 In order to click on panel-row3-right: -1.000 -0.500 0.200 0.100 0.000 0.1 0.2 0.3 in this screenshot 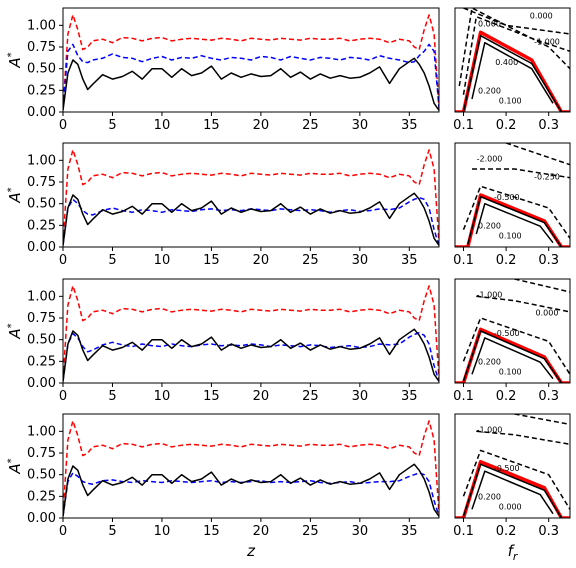, I will do `click(512, 341)`.